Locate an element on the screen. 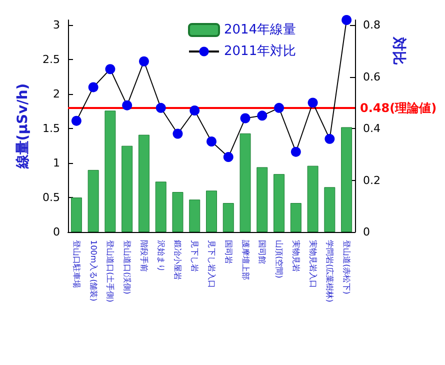 Image resolution: width=445 pixels, height=365 pixels. x-tick-label: 登山道(赤松下) is located at coordinates (347, 267).